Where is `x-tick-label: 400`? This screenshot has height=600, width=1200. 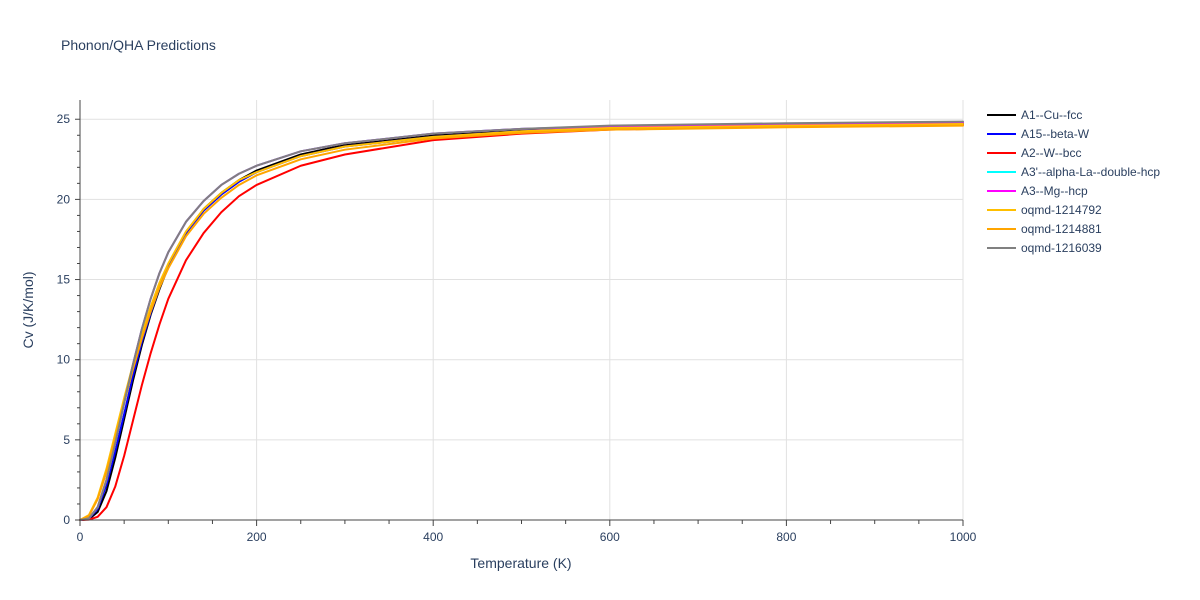 x-tick-label: 400 is located at coordinates (433, 537).